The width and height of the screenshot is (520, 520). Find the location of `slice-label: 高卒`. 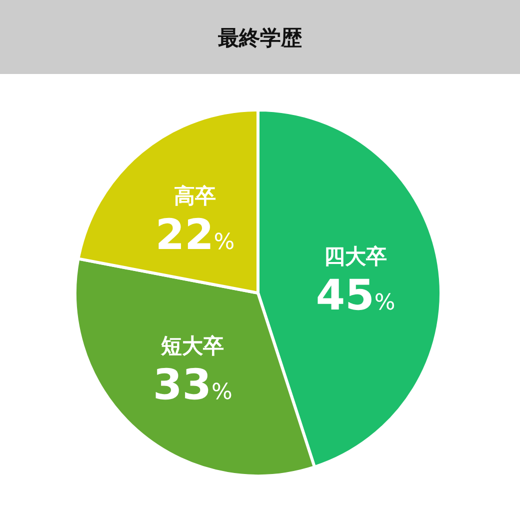

slice-label: 高卒 is located at coordinates (195, 196).